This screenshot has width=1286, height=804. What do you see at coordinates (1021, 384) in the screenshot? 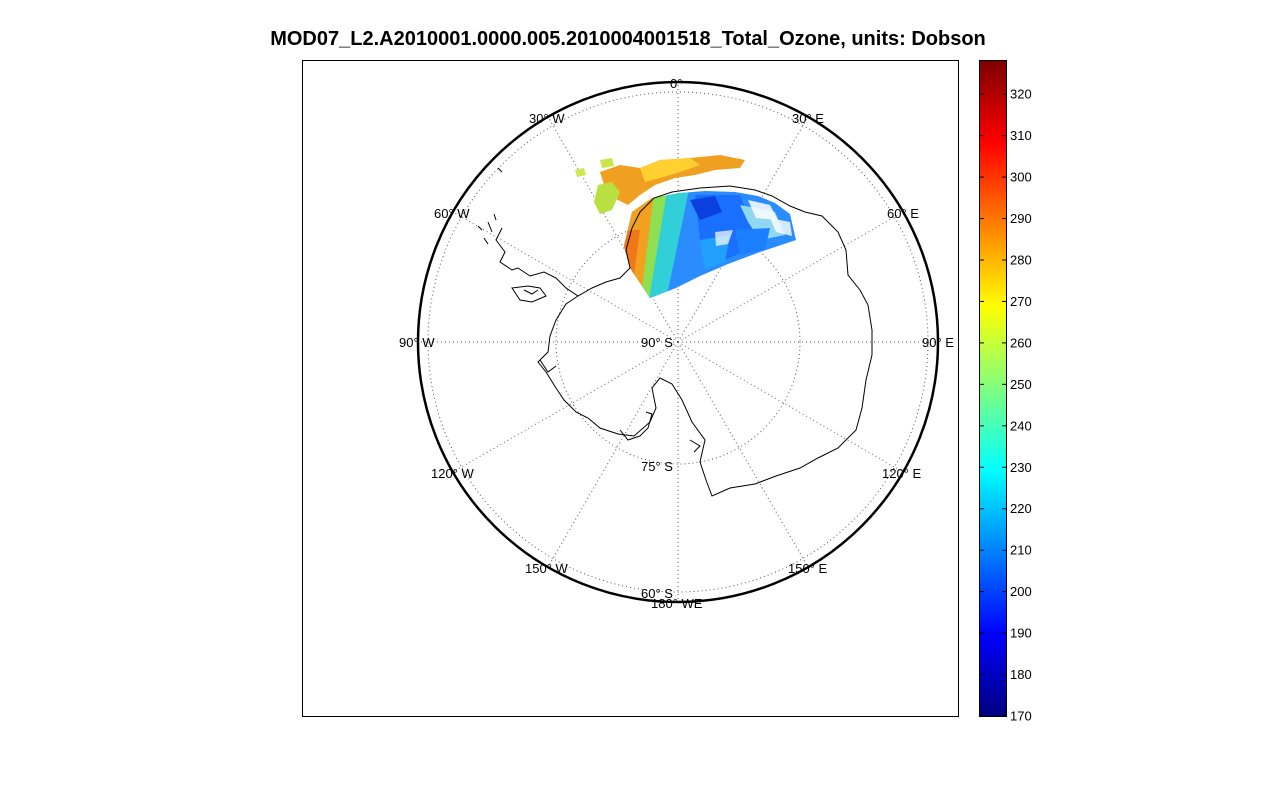
I see `colorbar-tick-label: 250` at bounding box center [1021, 384].